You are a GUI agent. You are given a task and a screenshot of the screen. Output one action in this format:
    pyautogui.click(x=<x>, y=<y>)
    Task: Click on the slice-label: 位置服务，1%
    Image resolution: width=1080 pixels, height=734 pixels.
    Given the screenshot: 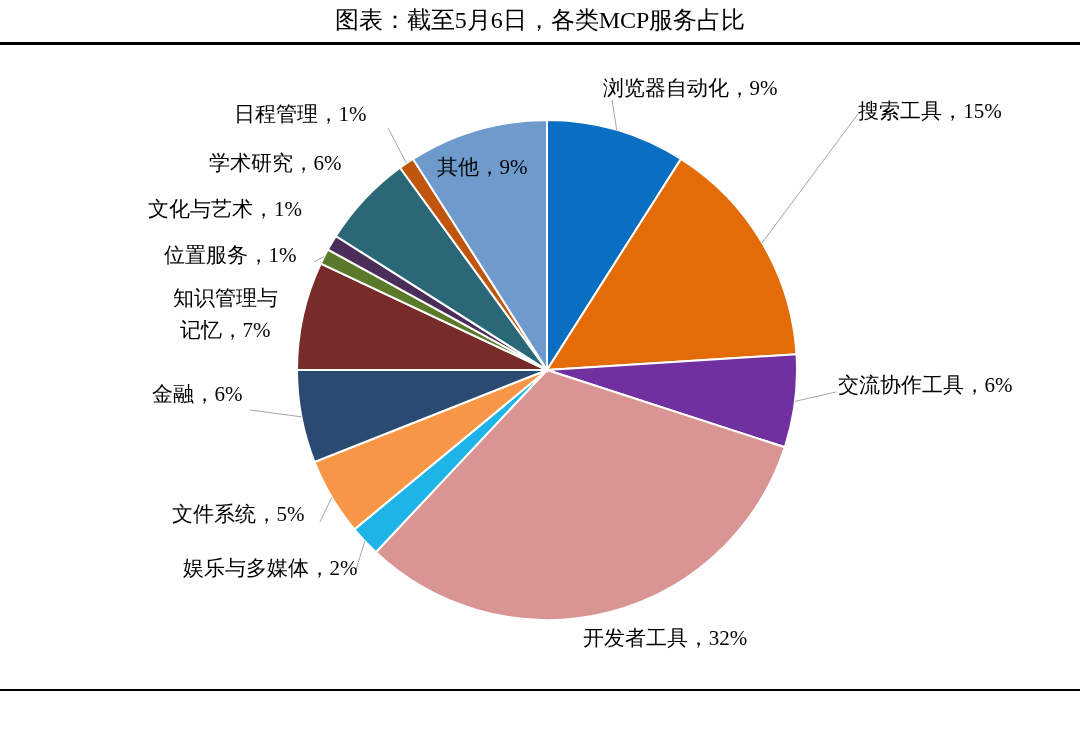 What is the action you would take?
    pyautogui.click(x=230, y=255)
    